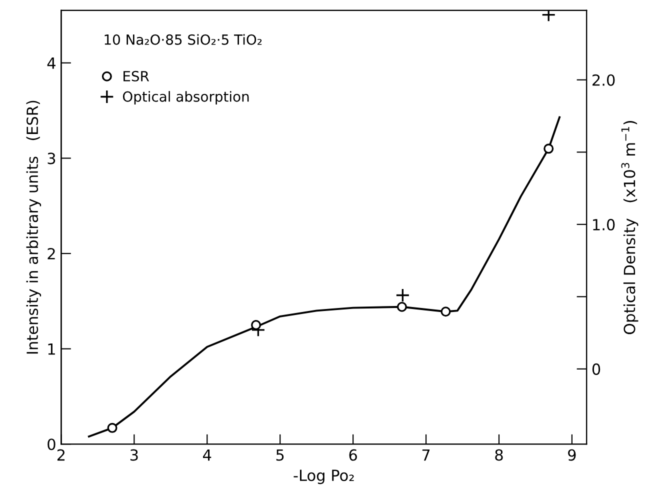 This screenshot has height=499, width=651. What do you see at coordinates (137, 76) in the screenshot?
I see `legend-label: ESR` at bounding box center [137, 76].